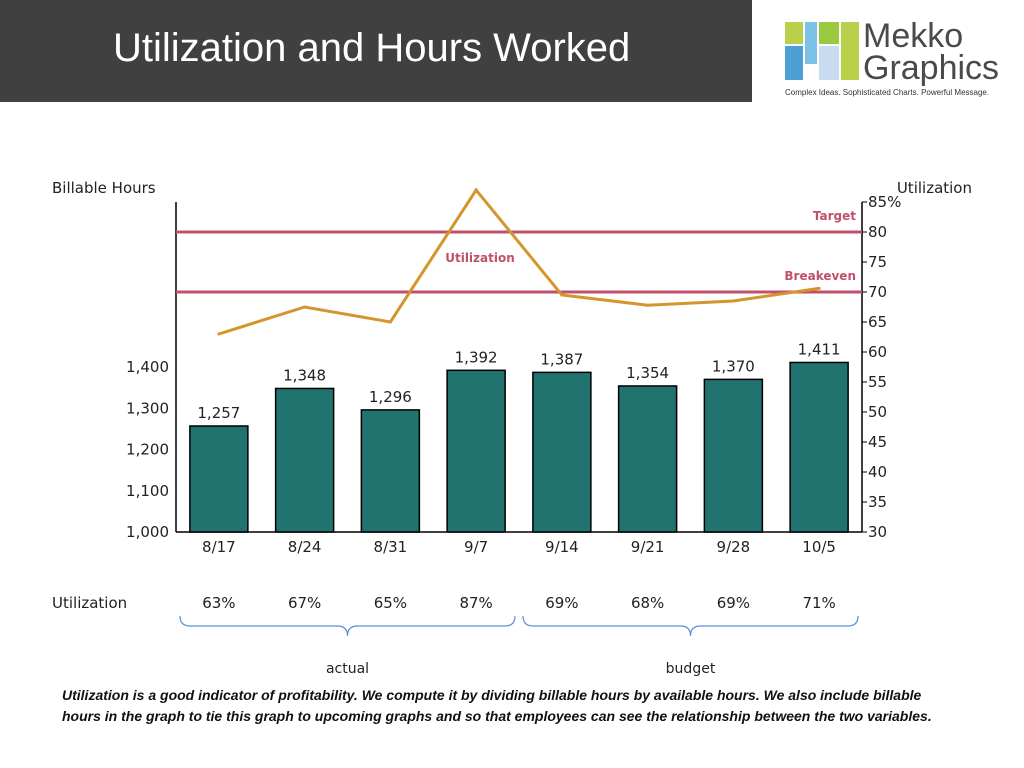 The width and height of the screenshot is (1024, 768). Describe the element at coordinates (877, 292) in the screenshot. I see `right-tick-label: 70` at that location.